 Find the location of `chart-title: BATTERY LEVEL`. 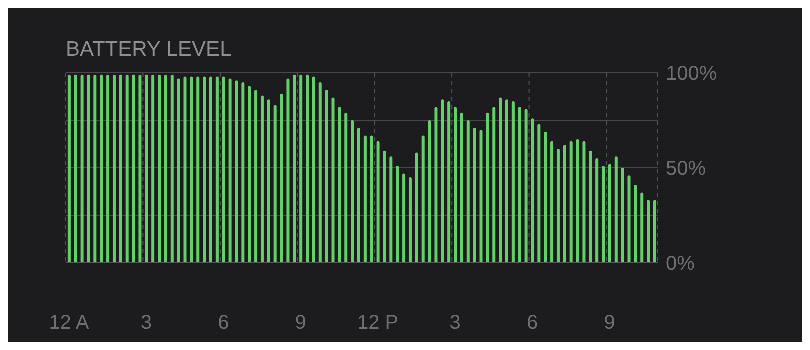

chart-title: BATTERY LEVEL is located at coordinates (149, 50).